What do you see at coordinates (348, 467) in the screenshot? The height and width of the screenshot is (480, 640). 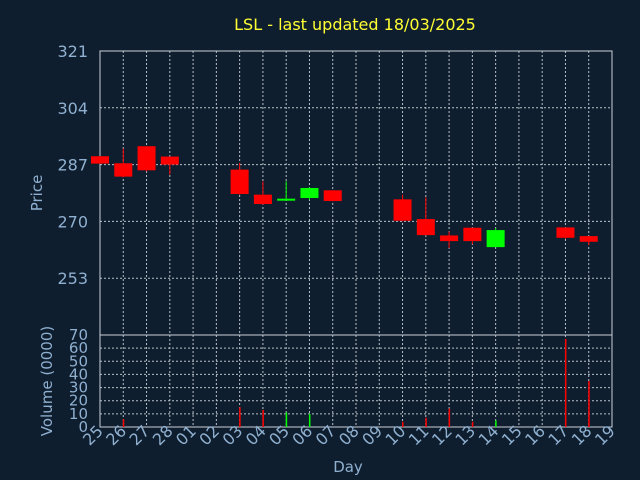 I see `x-axis-label: Day` at bounding box center [348, 467].